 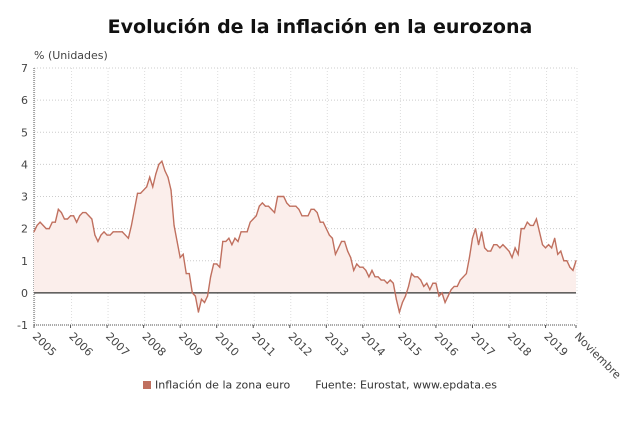 What do you see at coordinates (153, 344) in the screenshot?
I see `x-tick-label: 2008` at bounding box center [153, 344].